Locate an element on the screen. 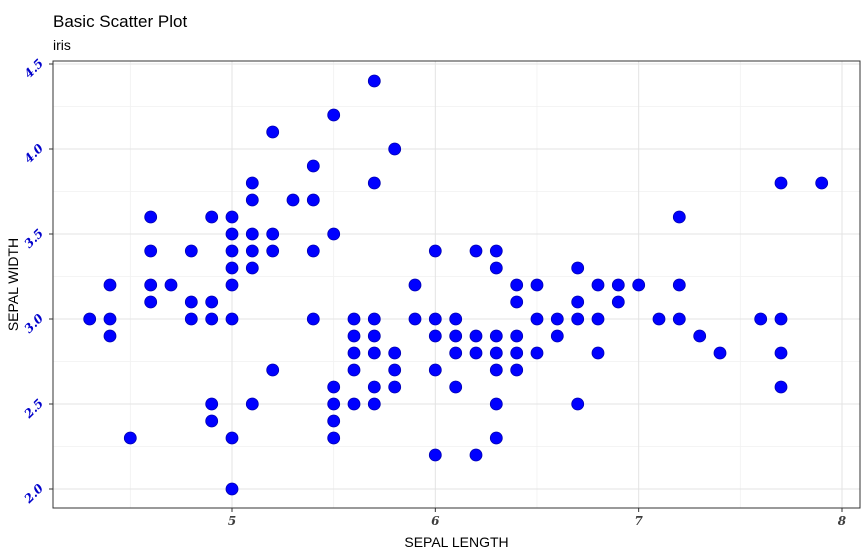  y-tick-label: 3.0 is located at coordinates (33, 323).